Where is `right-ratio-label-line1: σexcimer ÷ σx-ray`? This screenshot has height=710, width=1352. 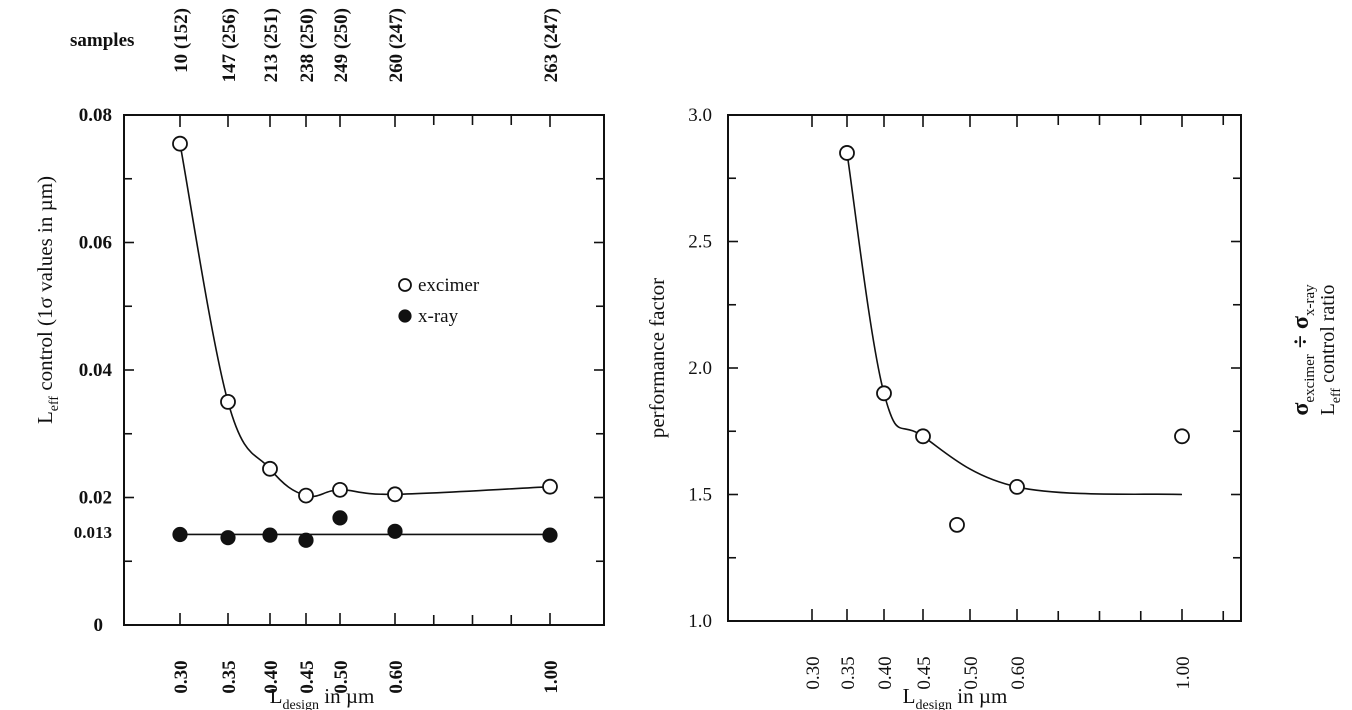
right-ratio-label-line1: σexcimer ÷ σx-ray is located at coordinates (1303, 350).